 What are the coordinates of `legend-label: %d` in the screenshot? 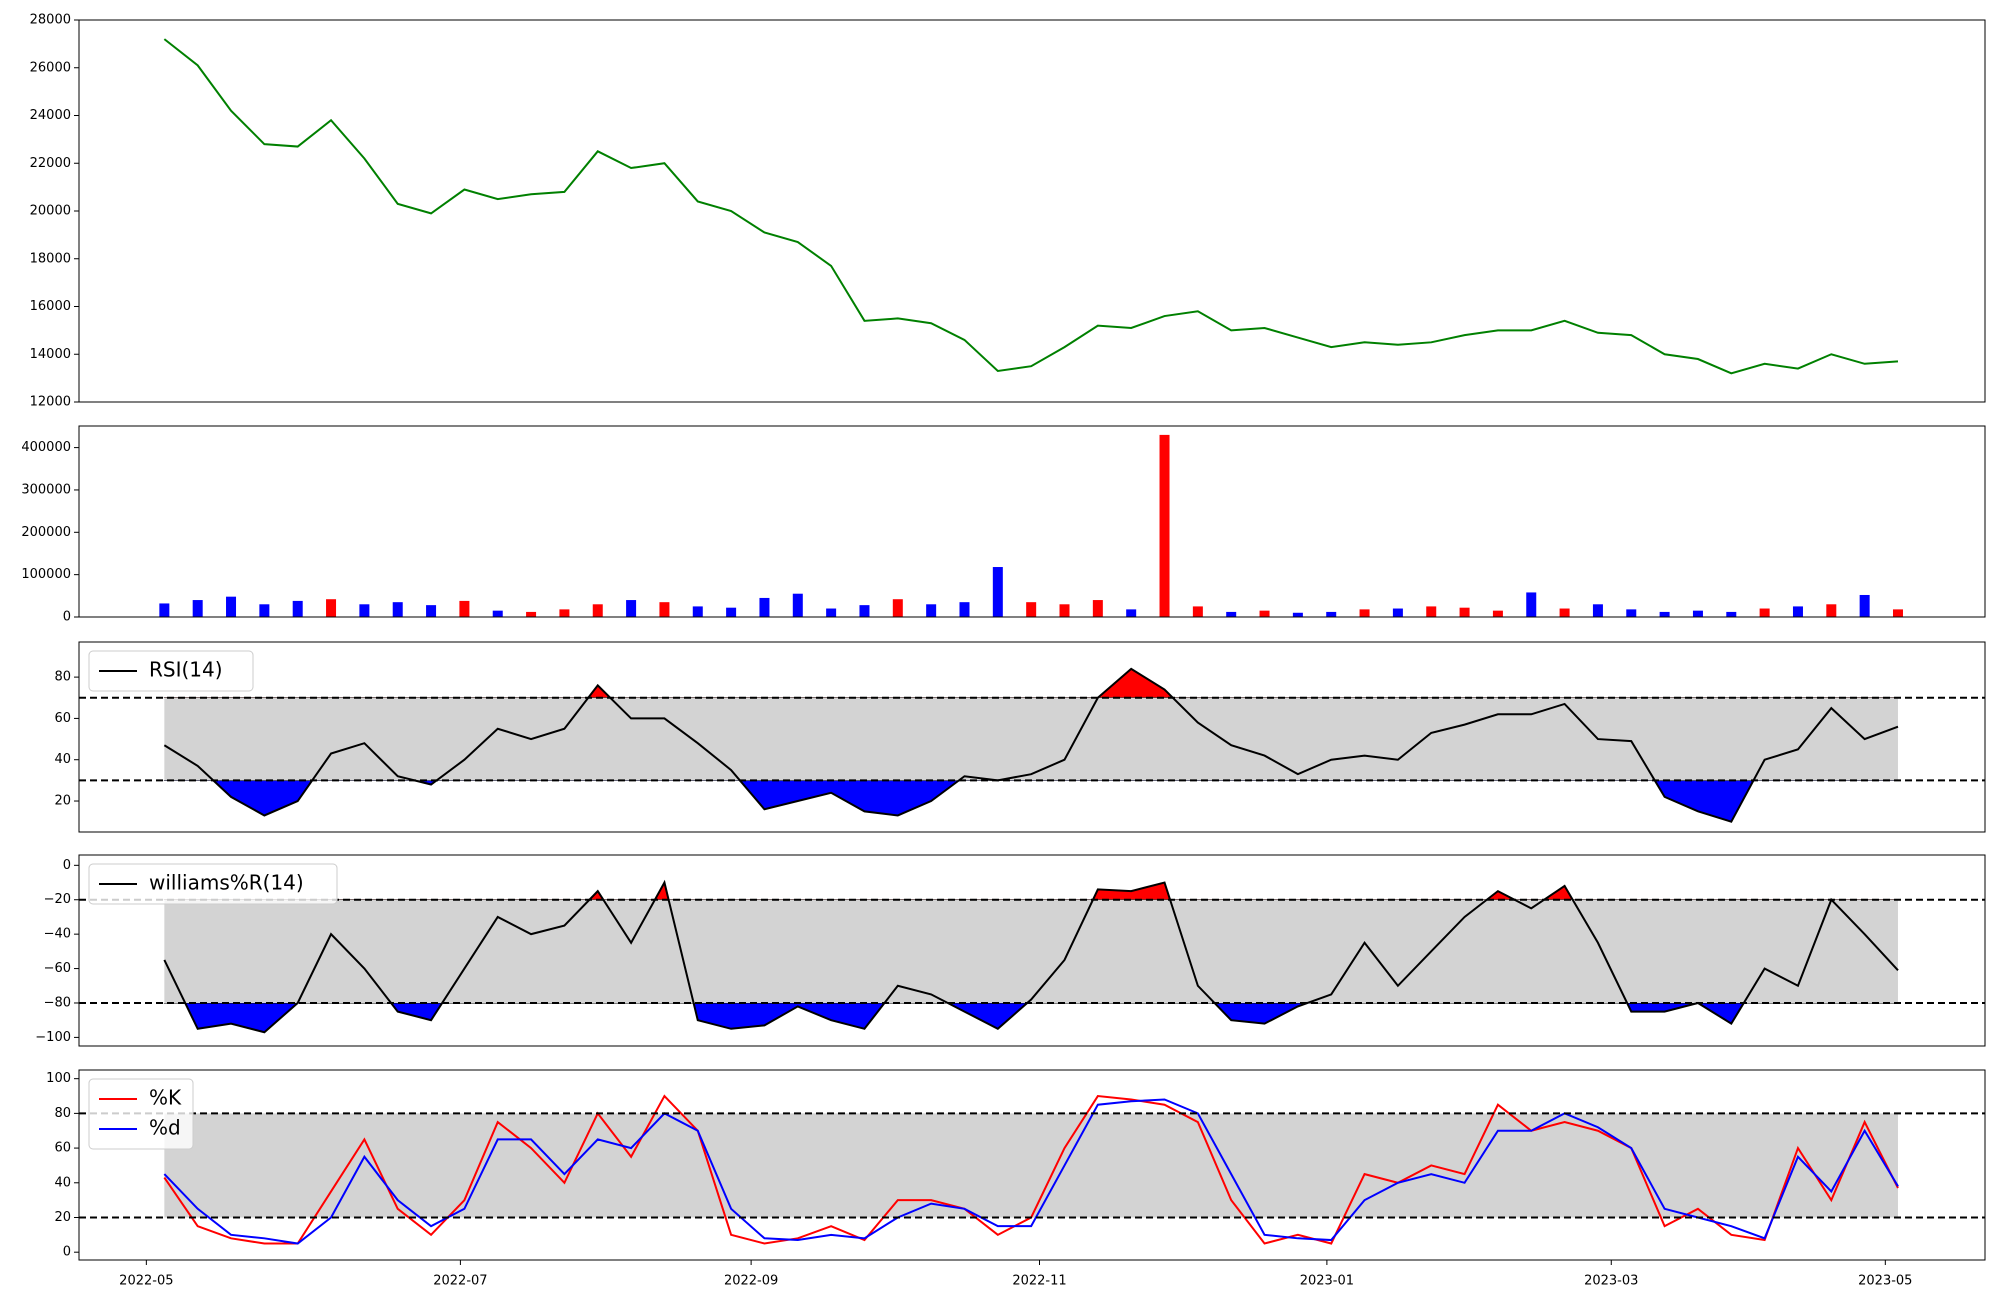 It's located at (165, 1128).